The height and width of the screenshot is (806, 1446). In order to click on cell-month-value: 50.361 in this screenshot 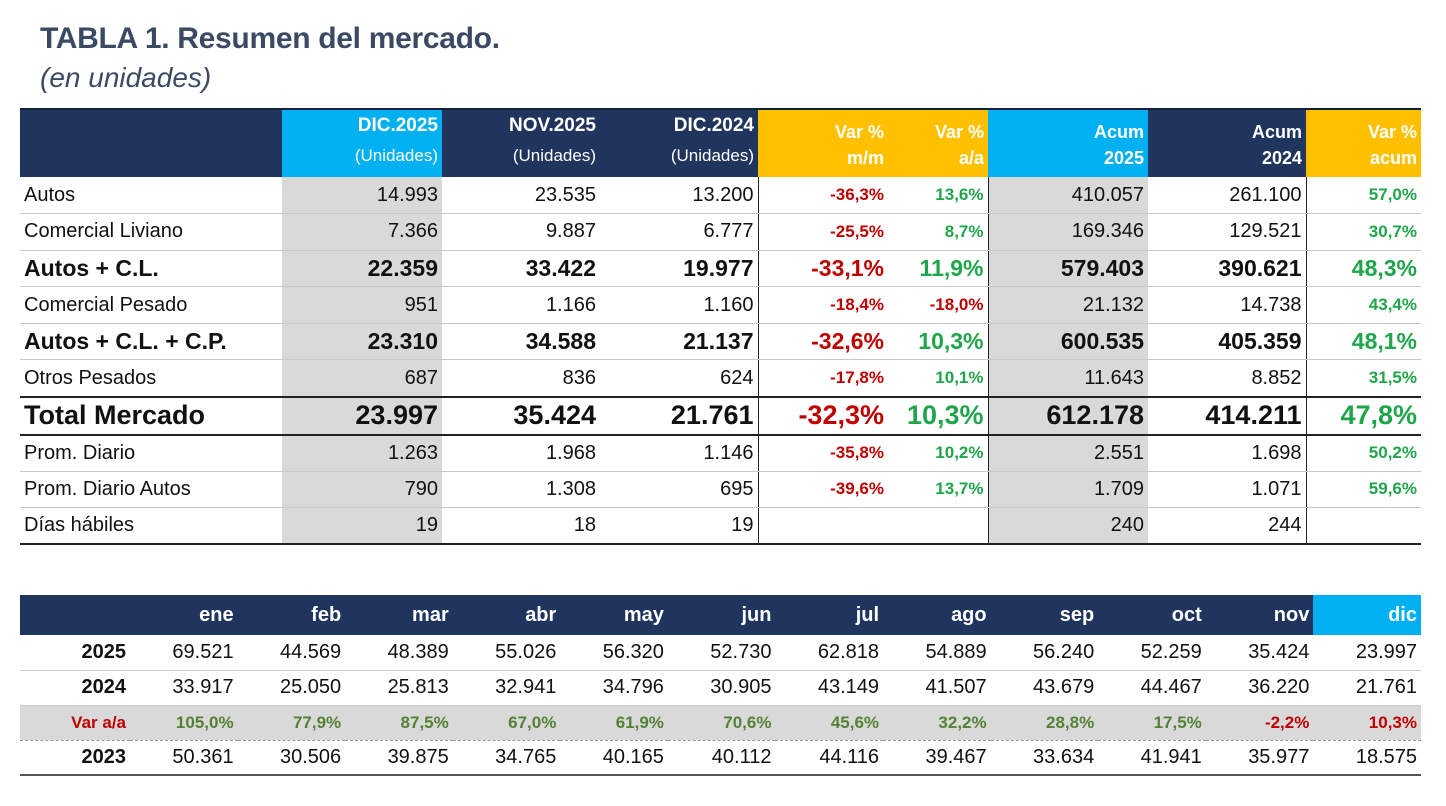, I will do `click(184, 758)`.